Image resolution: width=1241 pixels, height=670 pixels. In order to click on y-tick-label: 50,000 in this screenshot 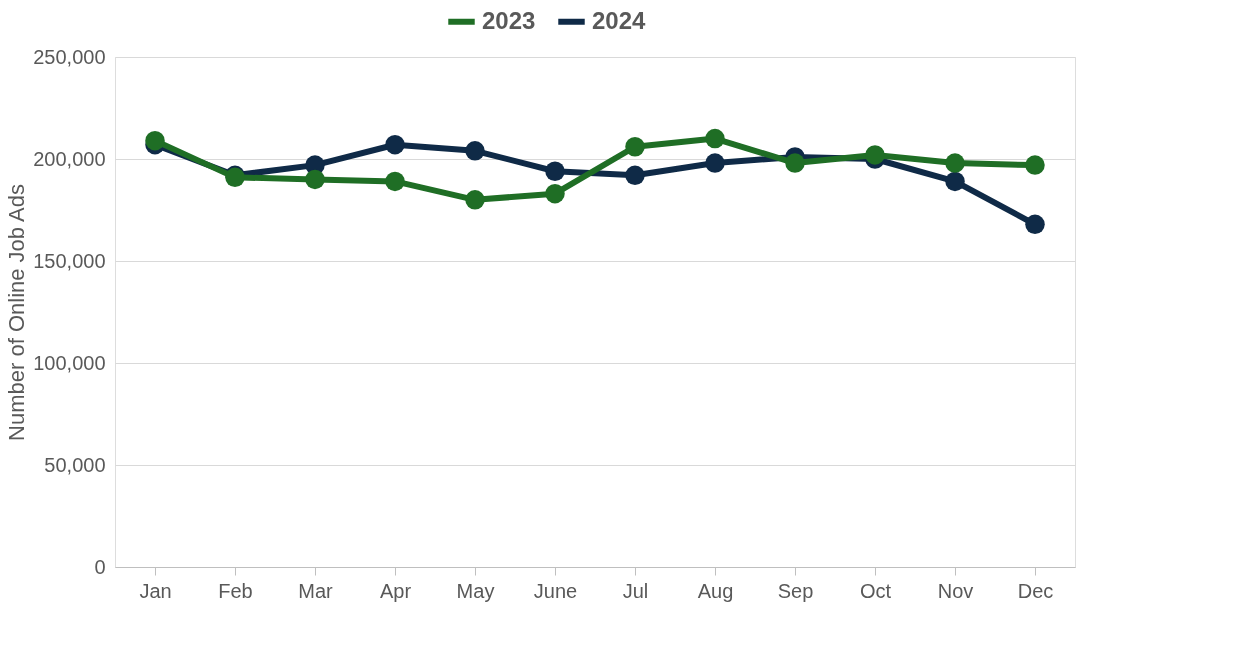, I will do `click(75, 464)`.